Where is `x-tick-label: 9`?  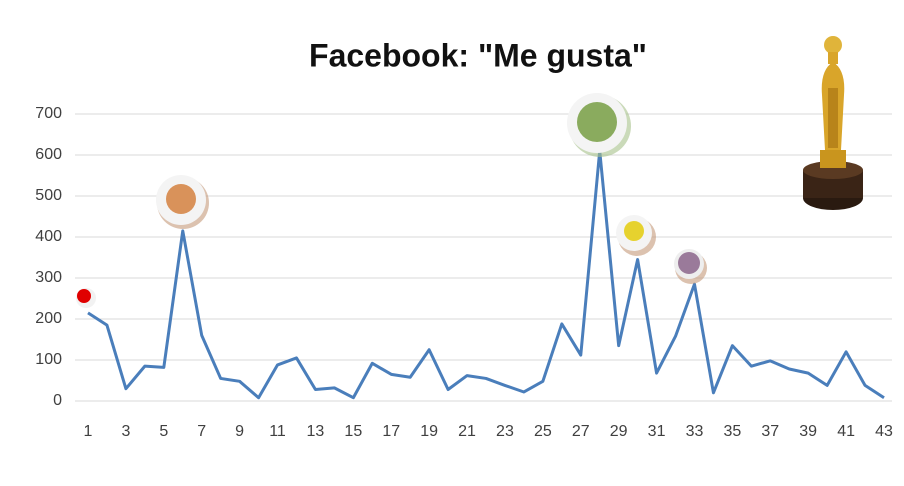
x-tick-label: 9 is located at coordinates (239, 431).